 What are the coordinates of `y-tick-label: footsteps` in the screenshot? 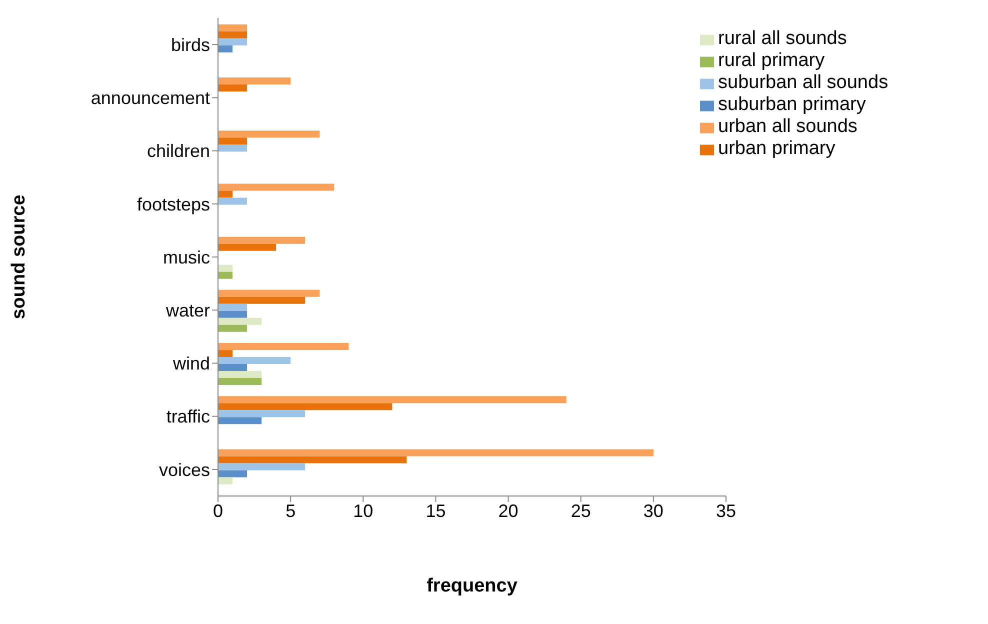 It's located at (173, 204).